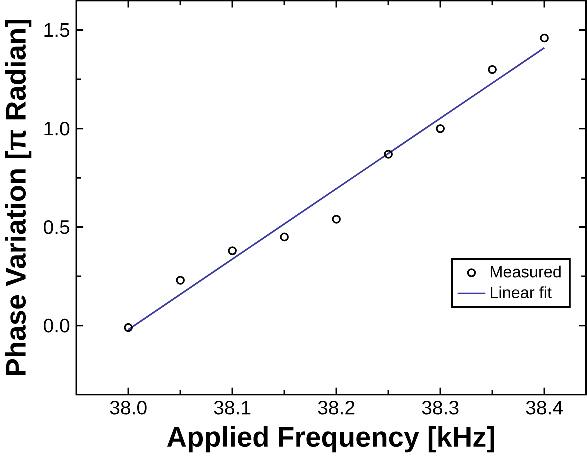  What do you see at coordinates (57, 325) in the screenshot?
I see `y-tick-label: 0.0` at bounding box center [57, 325].